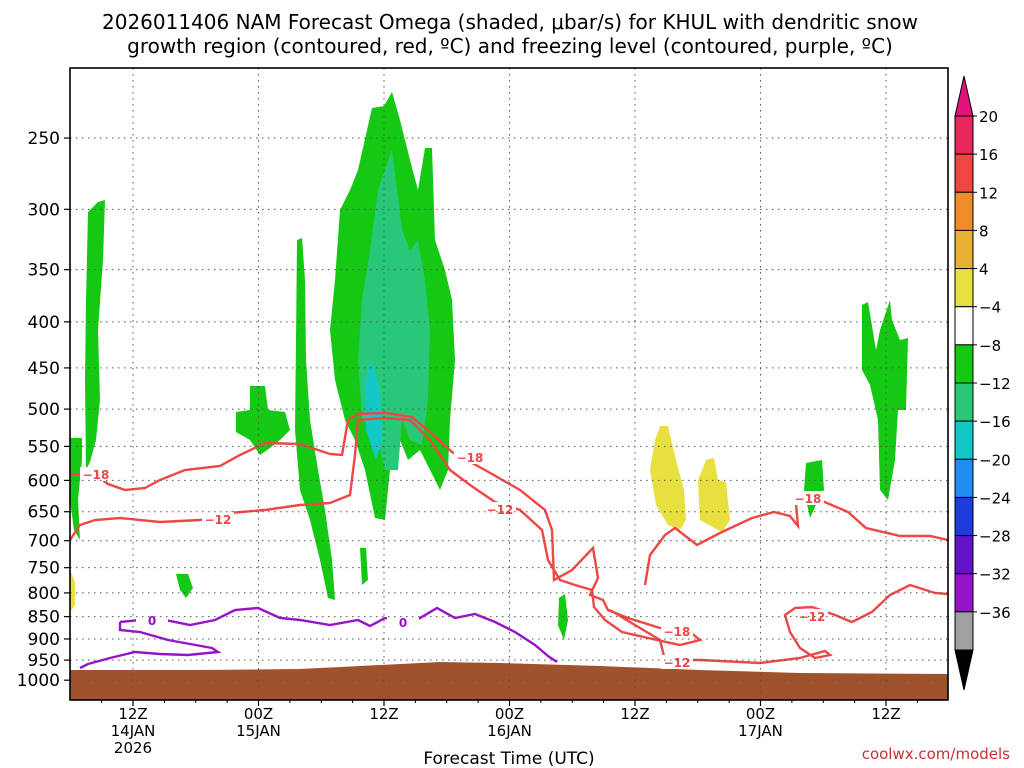 Image resolution: width=1024 pixels, height=768 pixels. Describe the element at coordinates (133, 748) in the screenshot. I see `x-tick-label: 2026` at that location.